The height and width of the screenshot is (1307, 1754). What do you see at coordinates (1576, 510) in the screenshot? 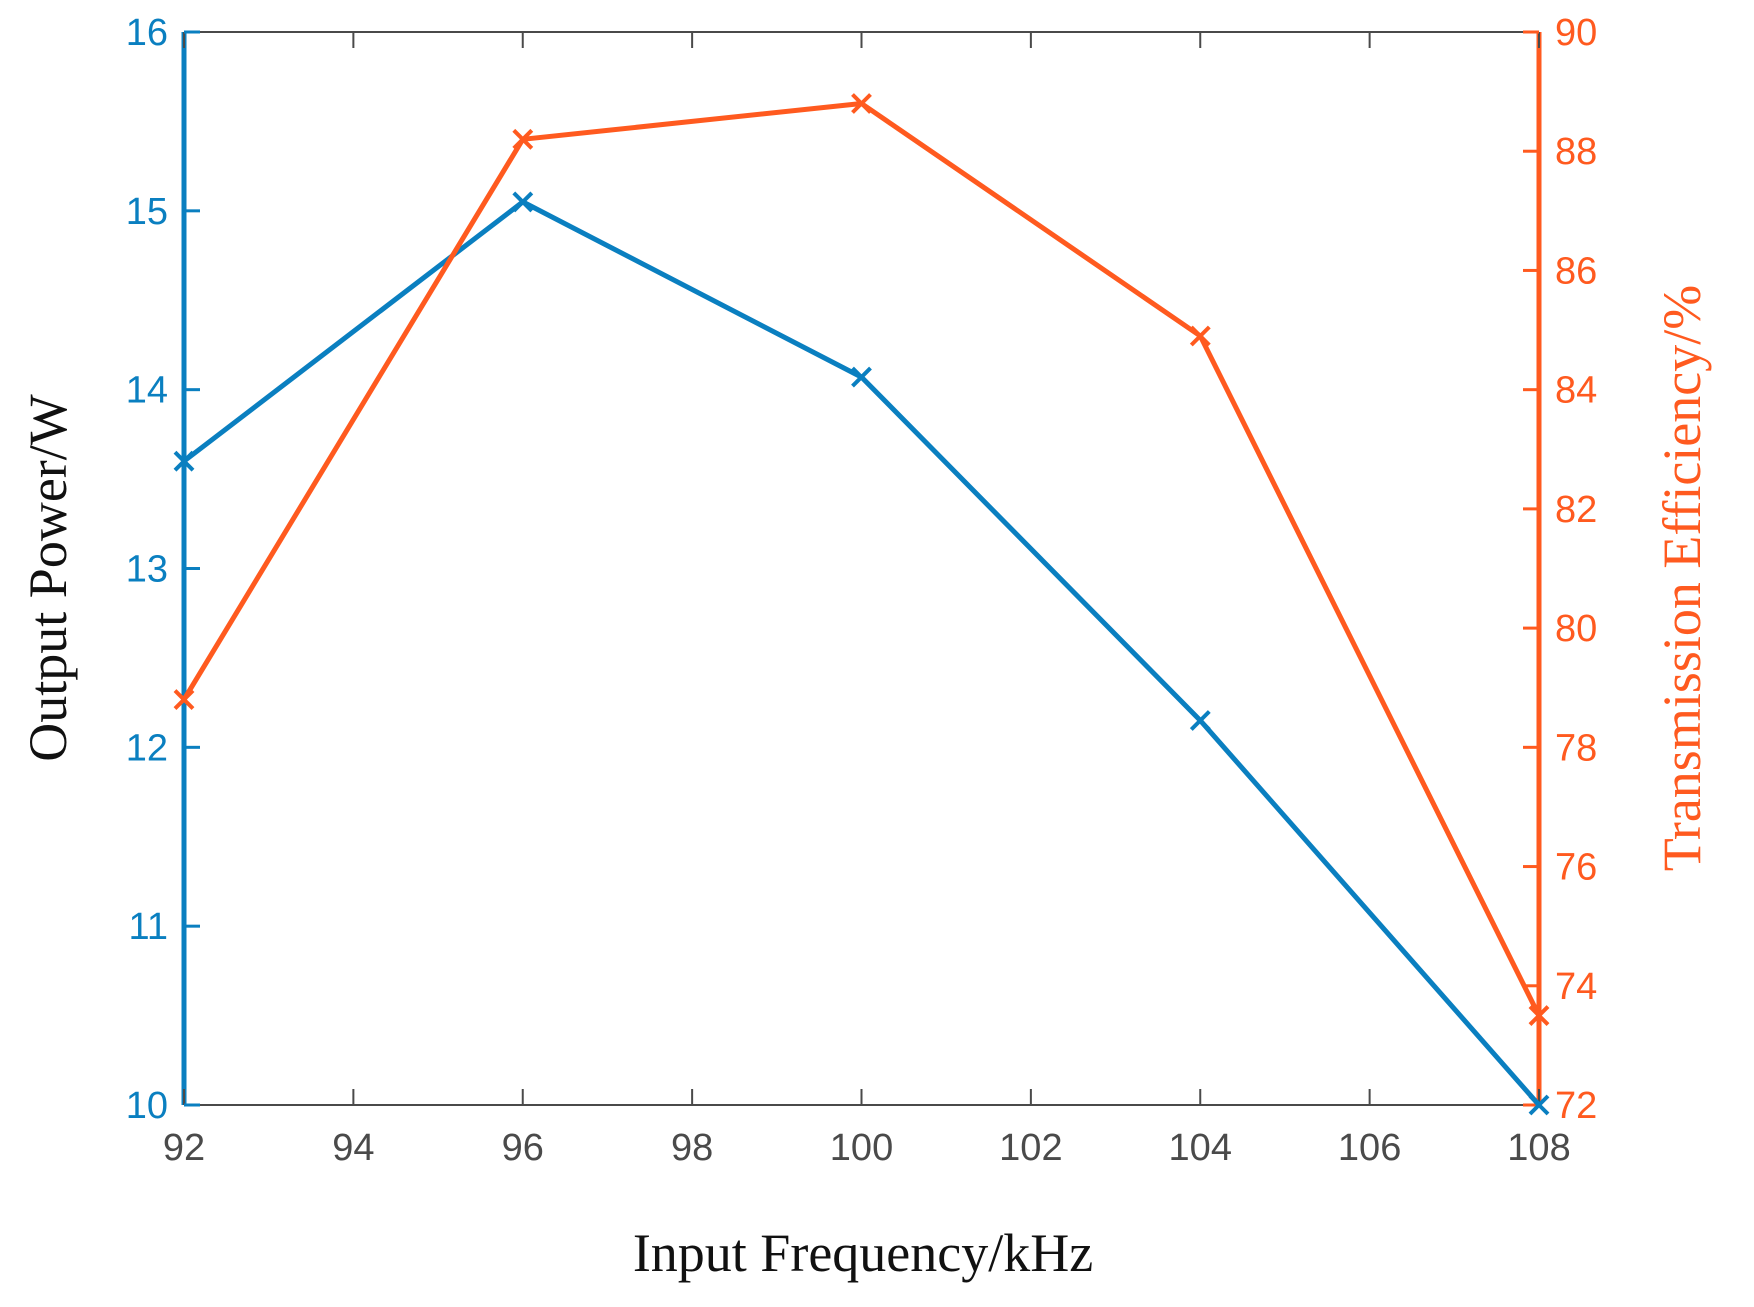
I see `y-right-tick-label-82: 82` at bounding box center [1576, 510].